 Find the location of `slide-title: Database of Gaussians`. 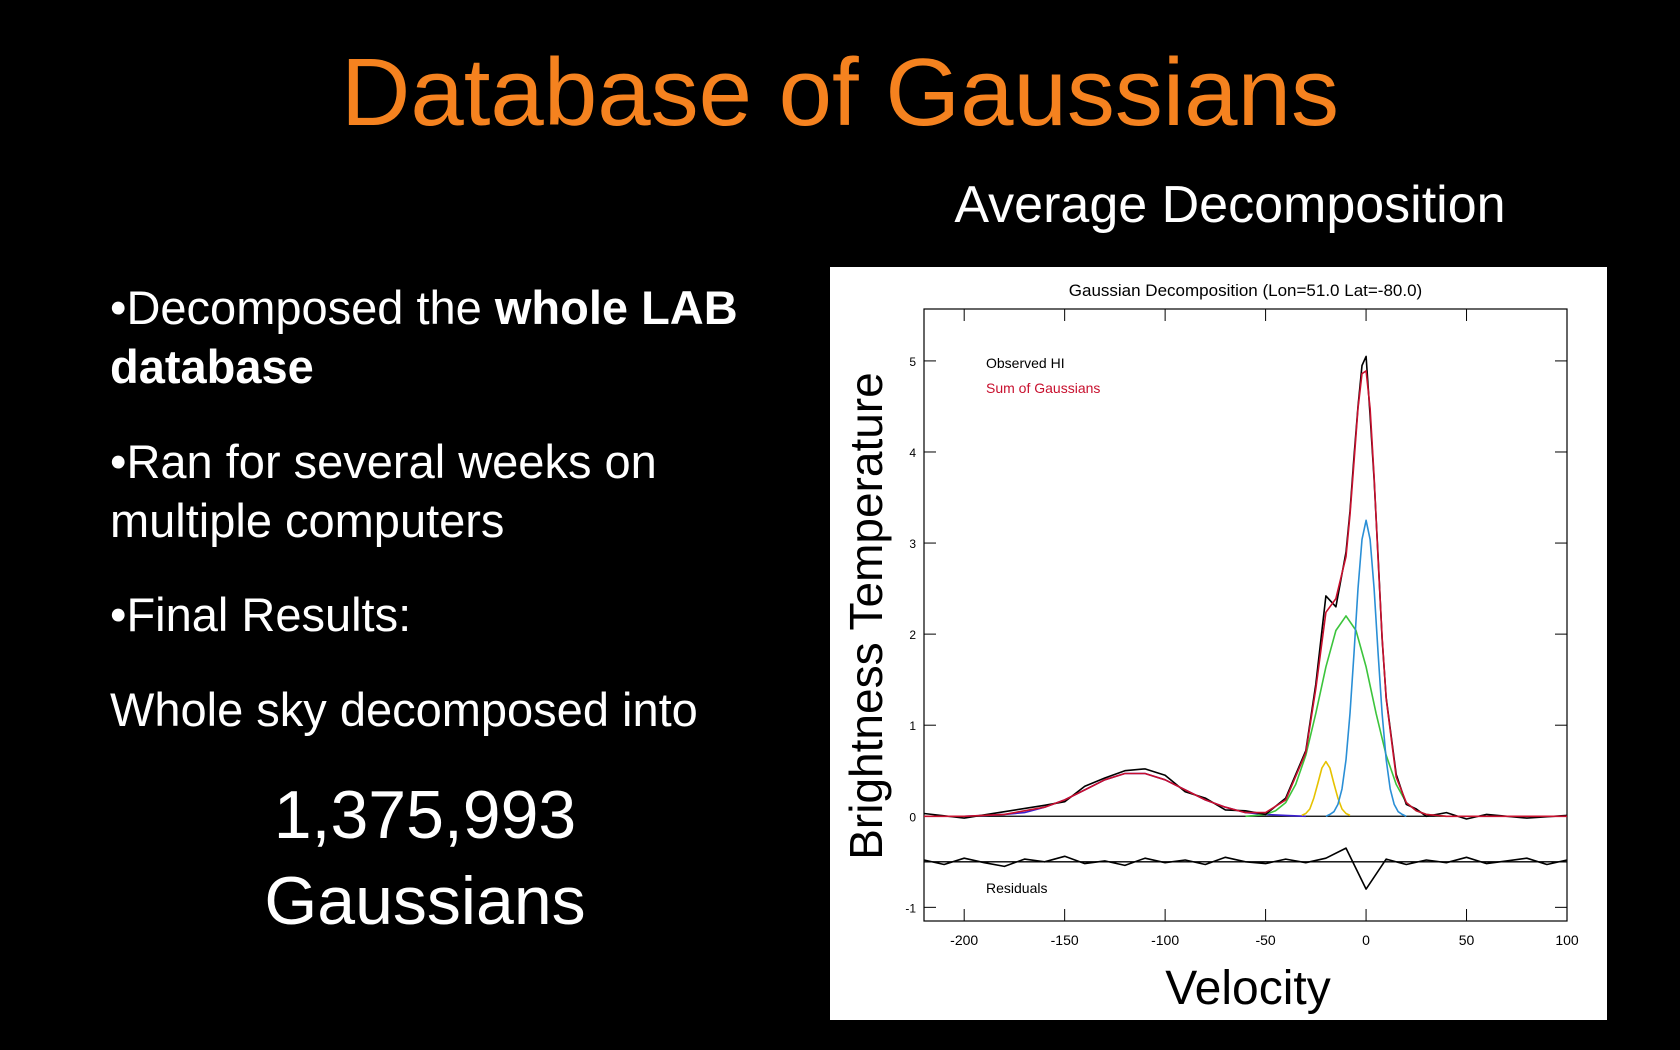

slide-title: Database of Gaussians is located at coordinates (840, 92).